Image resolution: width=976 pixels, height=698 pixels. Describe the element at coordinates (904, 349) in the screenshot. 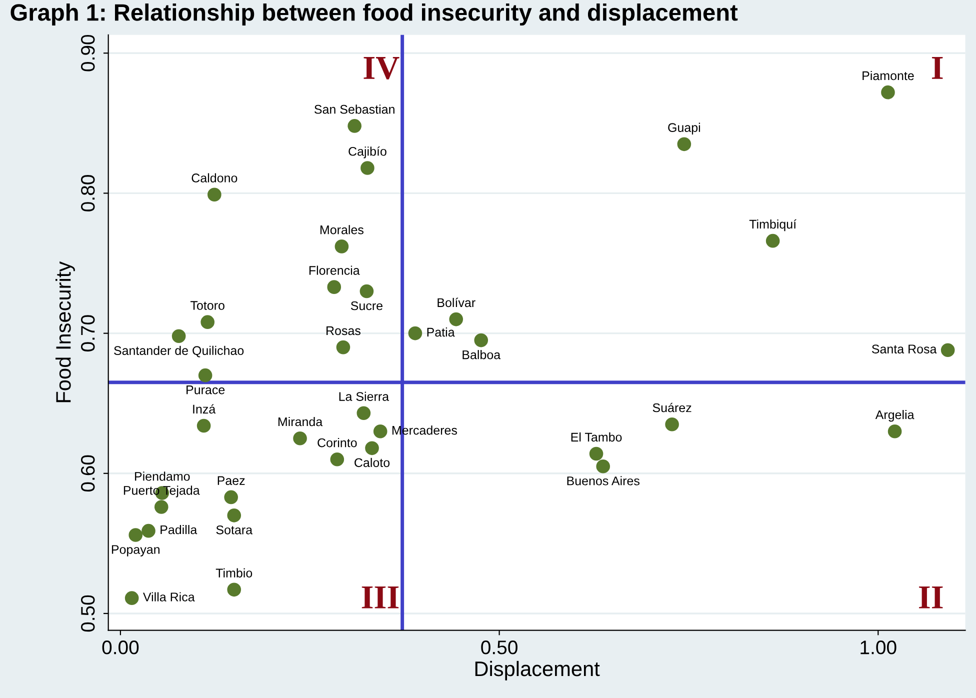

I see `data-label: Santa Rosa` at that location.